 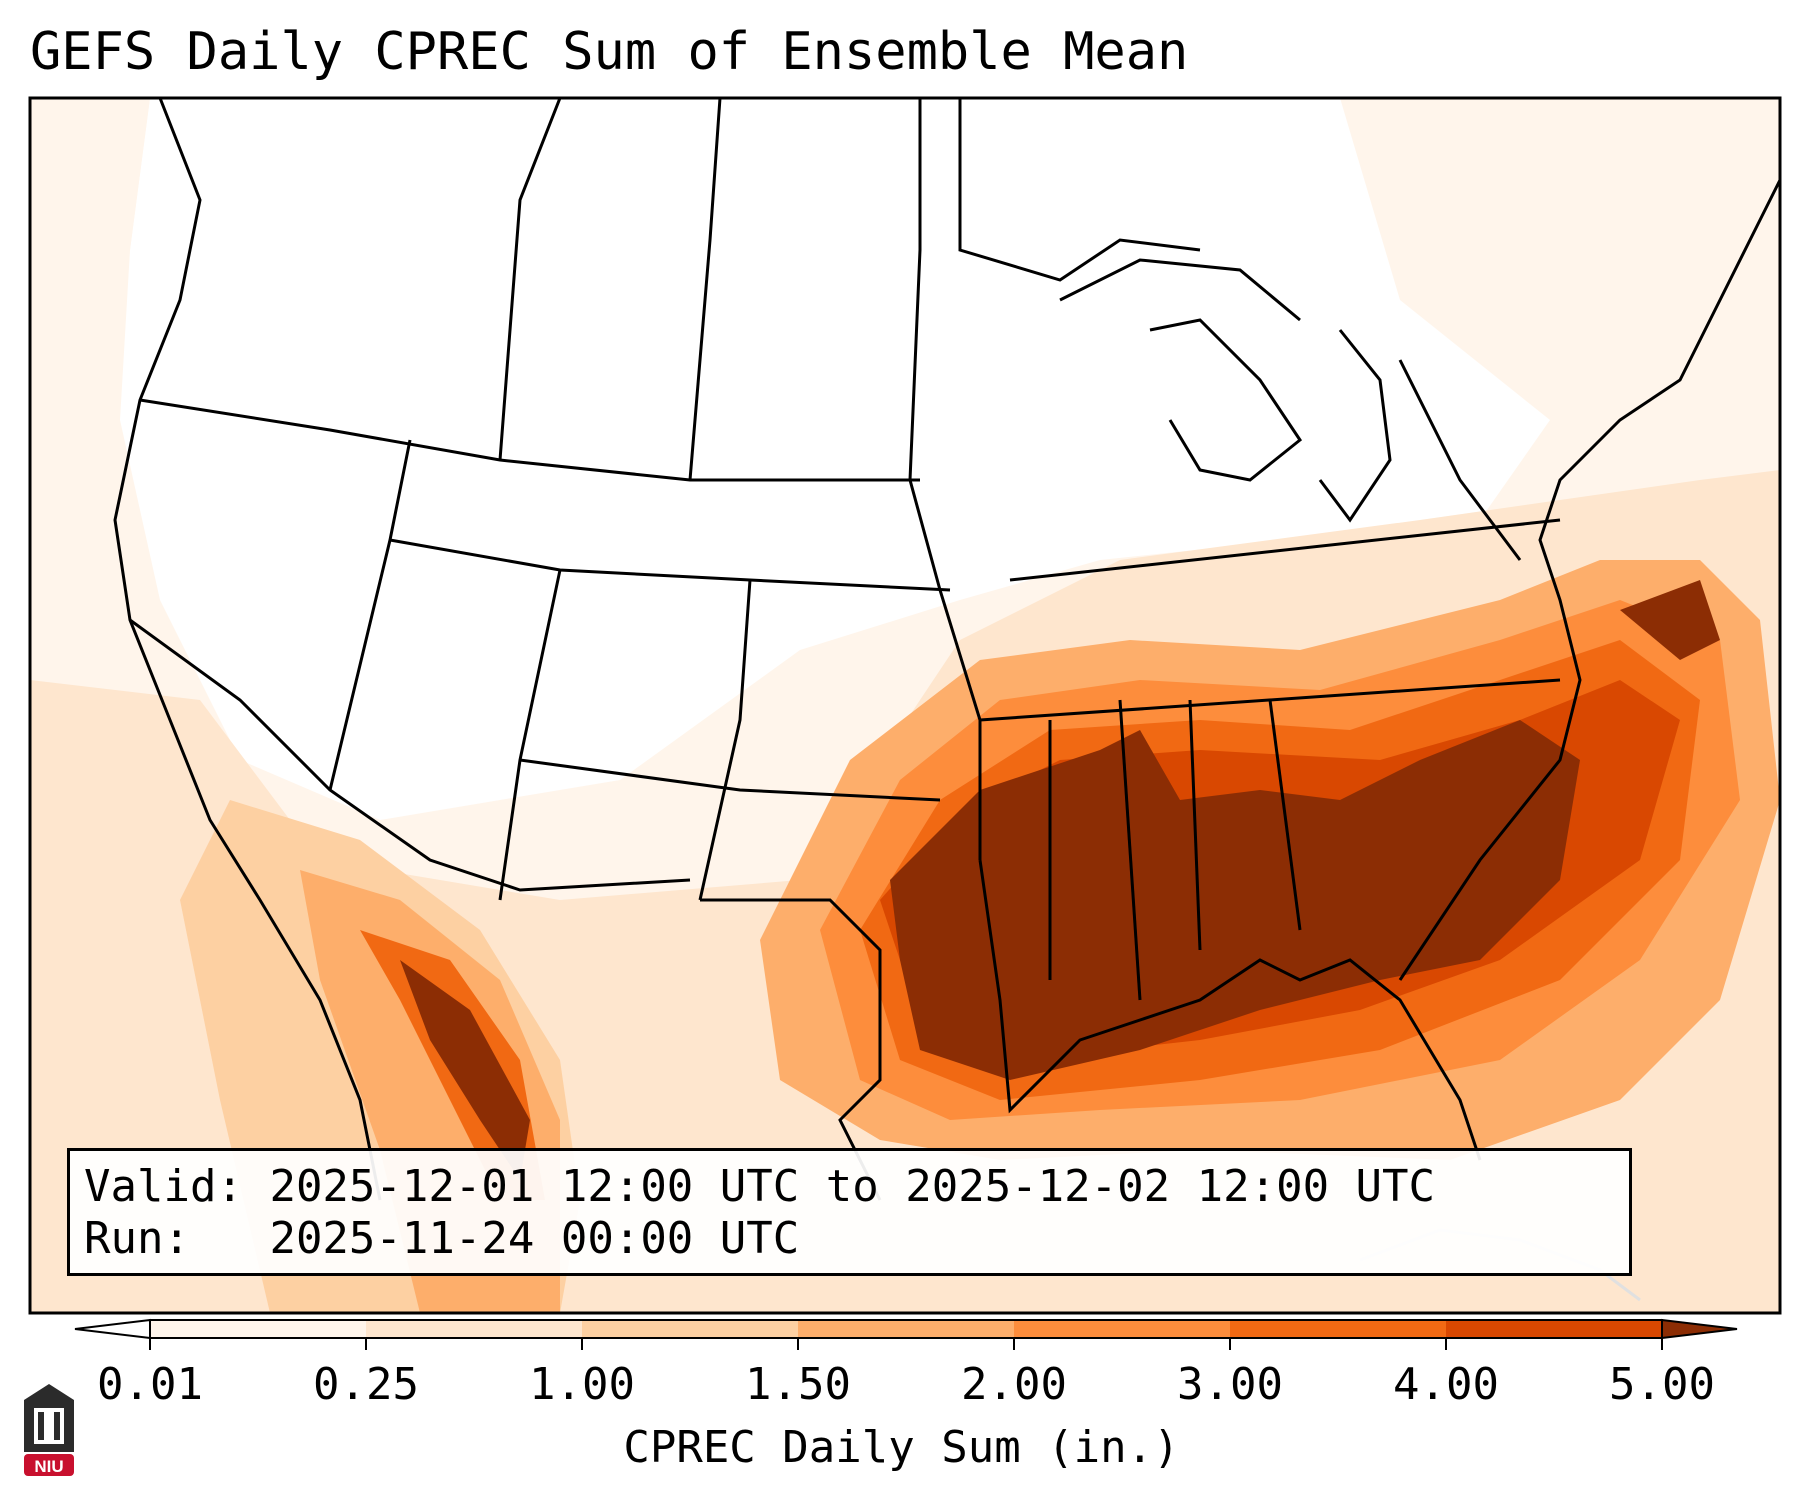 What do you see at coordinates (49, 1430) in the screenshot?
I see `niu-logo-icon: NIU` at bounding box center [49, 1430].